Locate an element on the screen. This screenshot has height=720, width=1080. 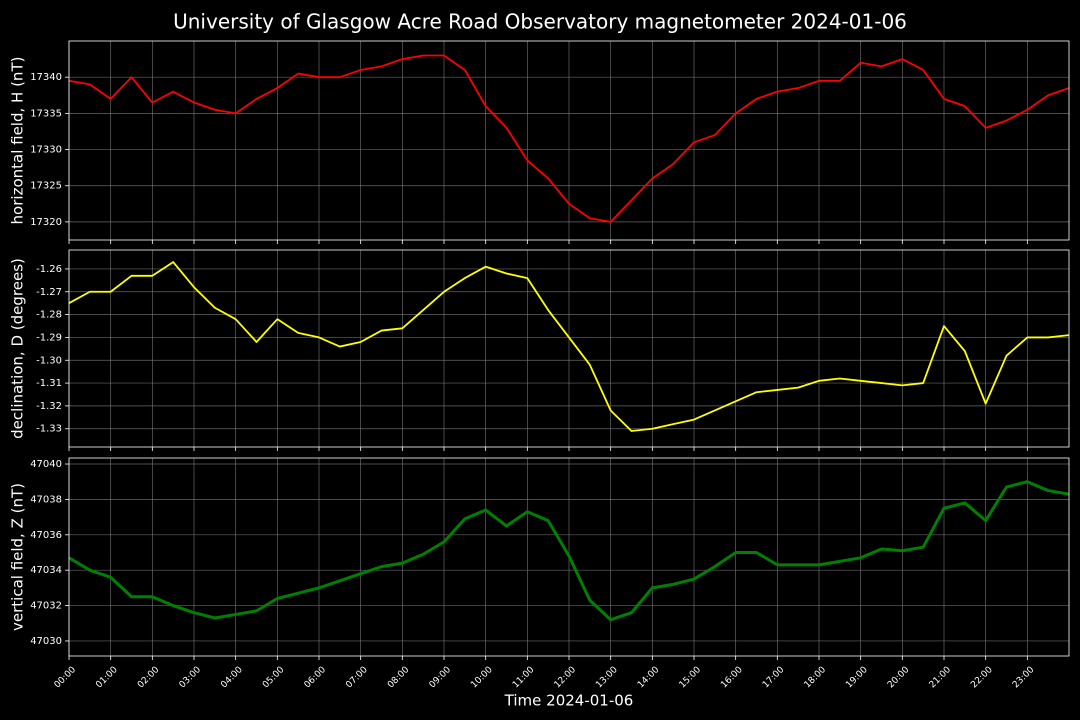
y-tick-label: -1.33 is located at coordinates (49, 429).